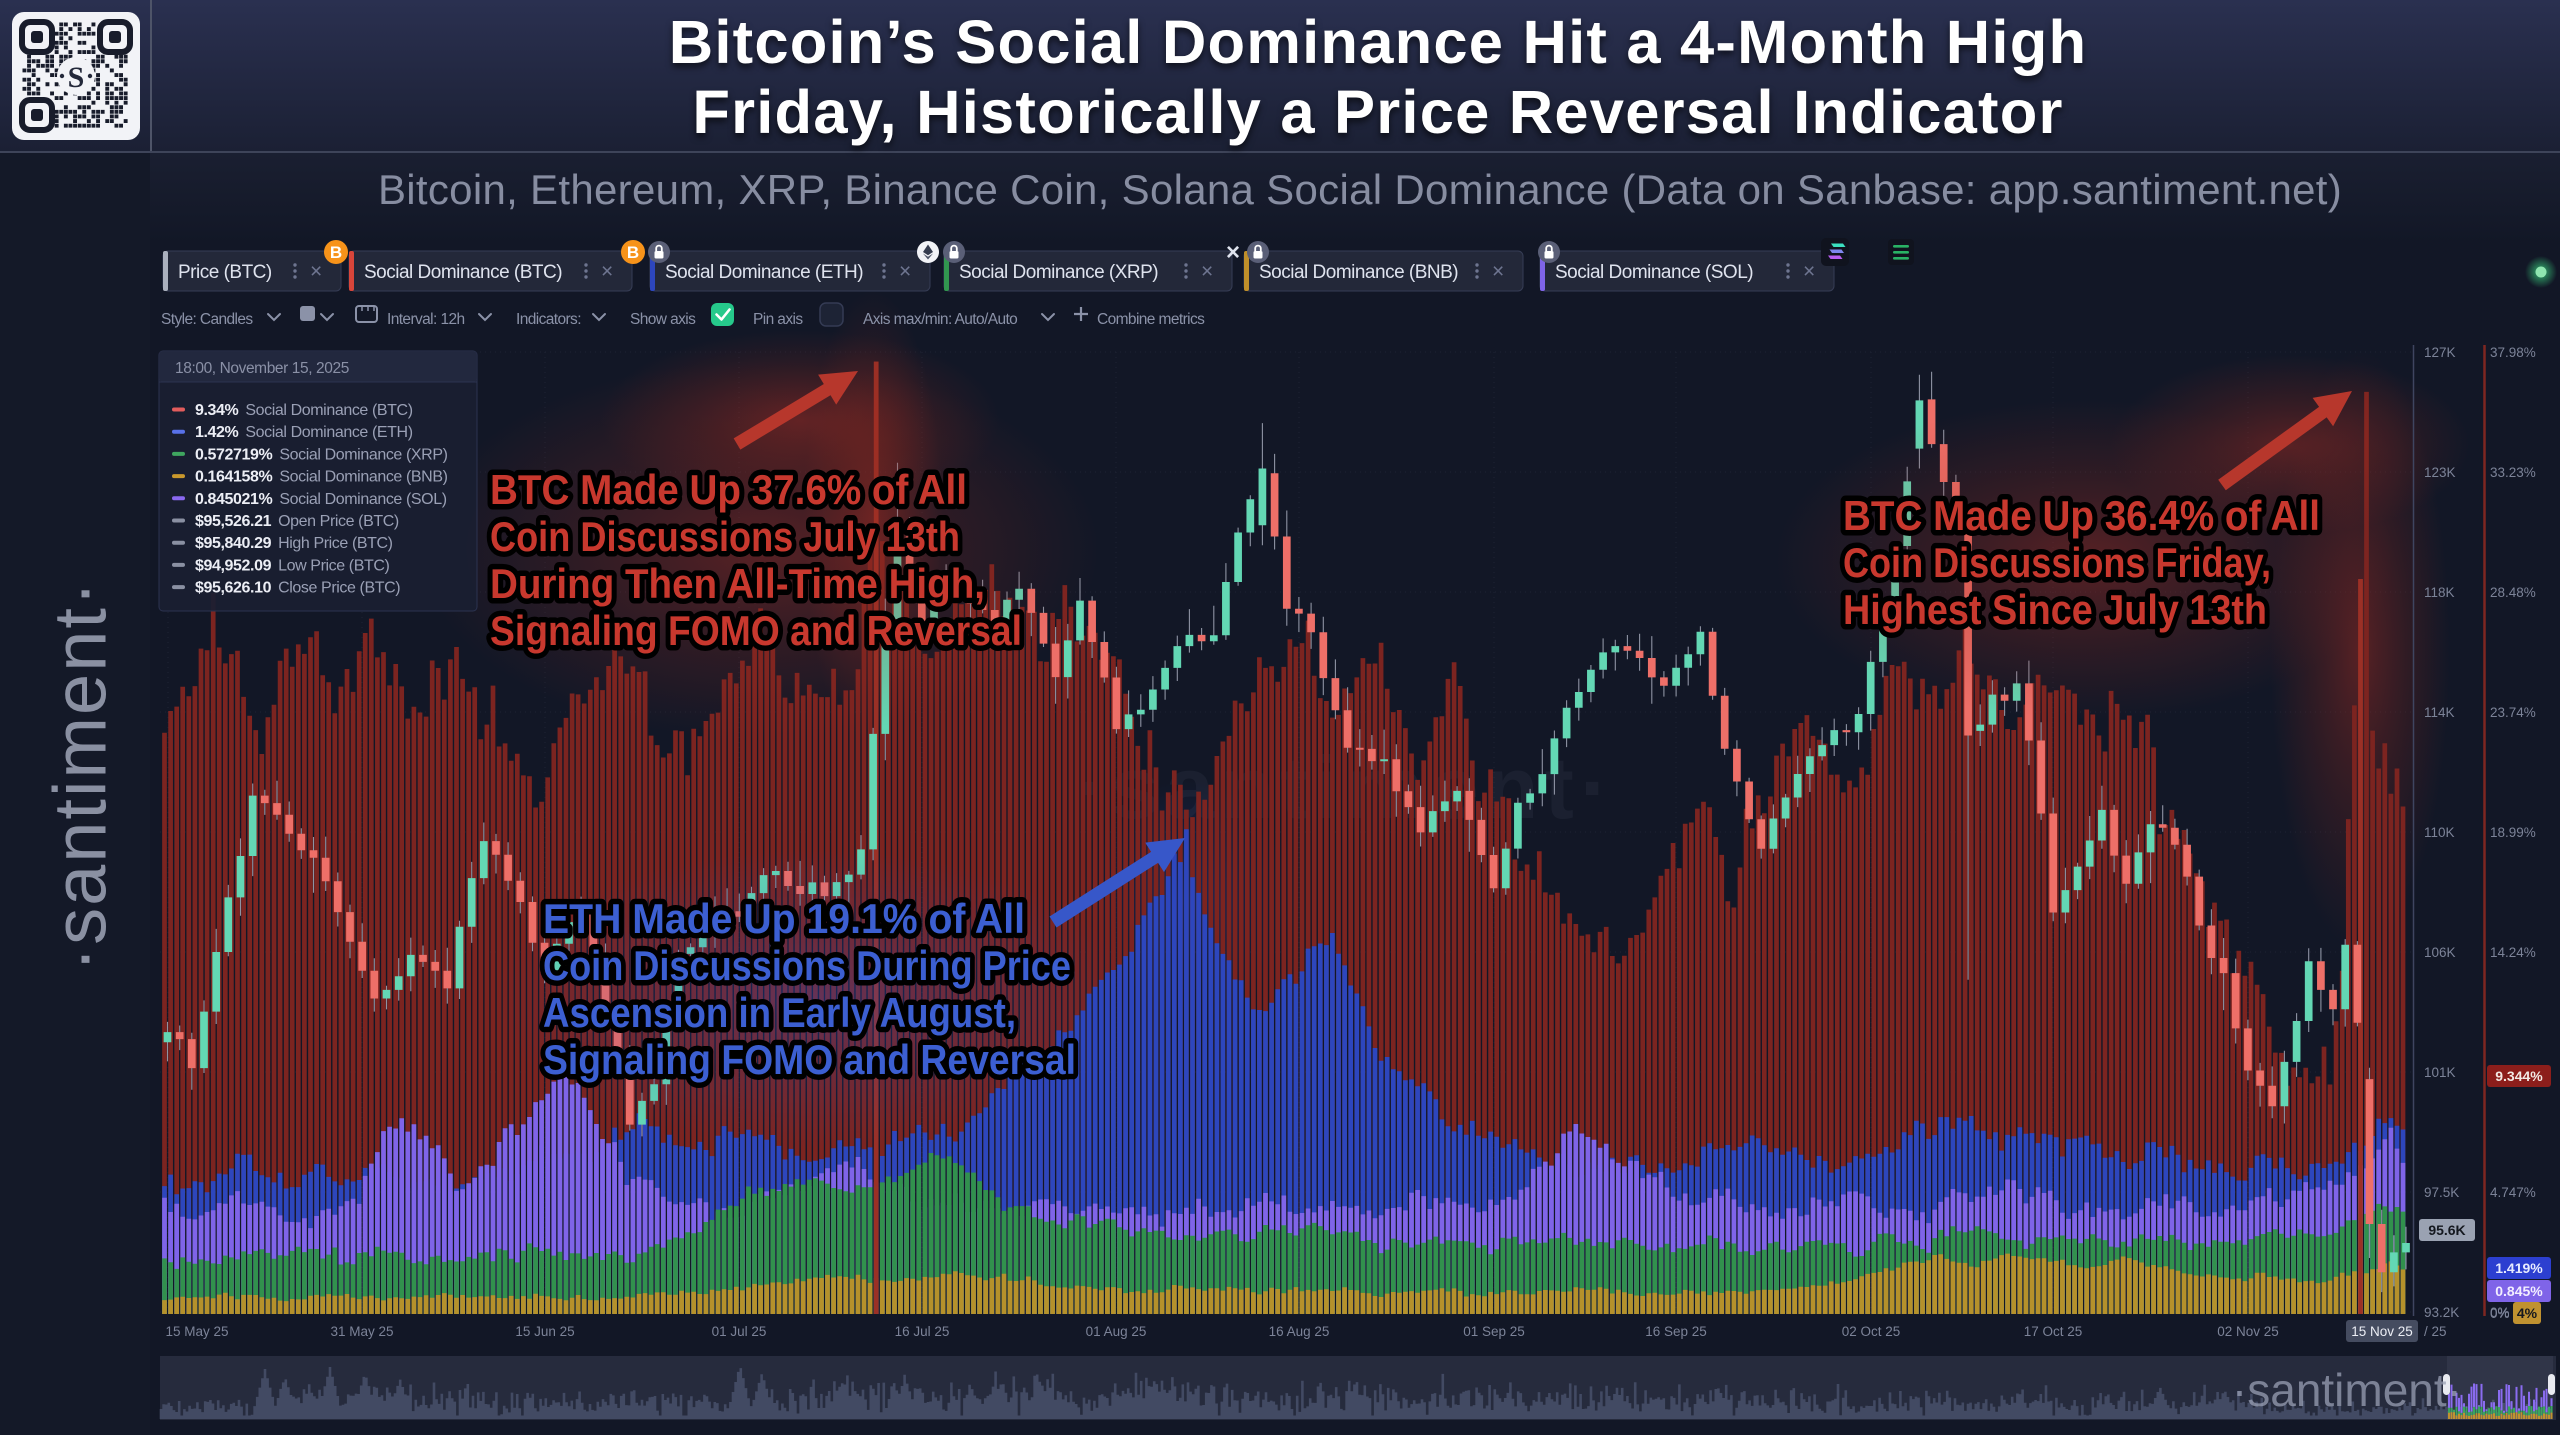 This screenshot has height=1435, width=2560. I want to click on svg-text: 16 Aug 25, so click(1299, 1331).